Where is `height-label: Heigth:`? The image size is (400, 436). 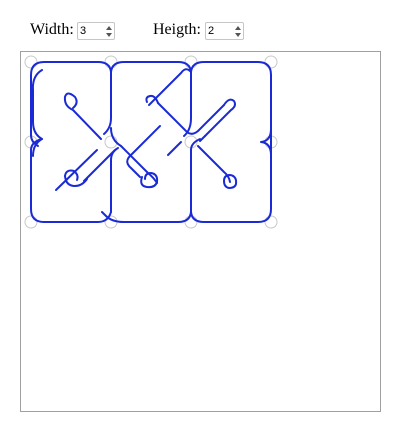
height-label: Heigth: is located at coordinates (177, 29).